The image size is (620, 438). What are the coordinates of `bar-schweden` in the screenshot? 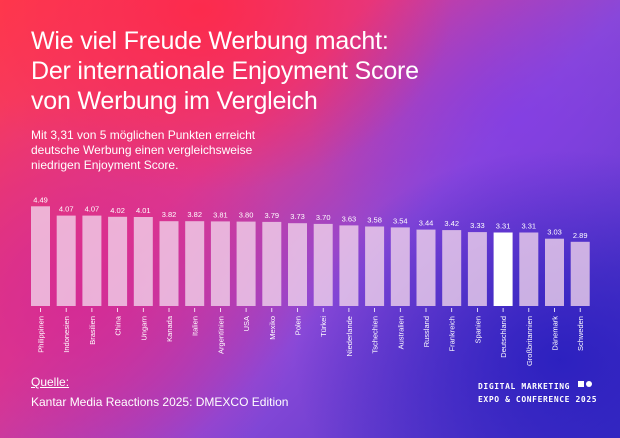 It's located at (580, 273).